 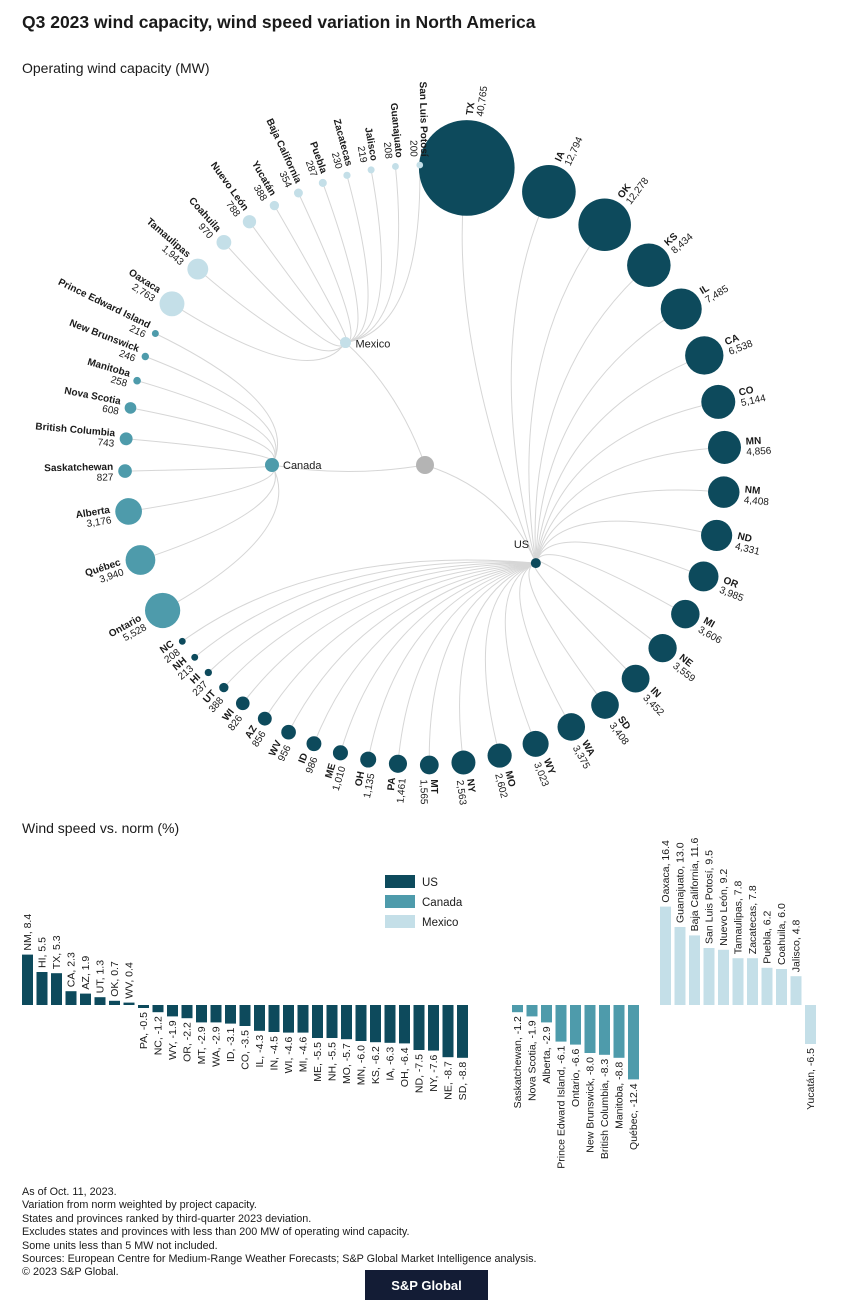 What do you see at coordinates (272, 465) in the screenshot?
I see `canada-hub-node` at bounding box center [272, 465].